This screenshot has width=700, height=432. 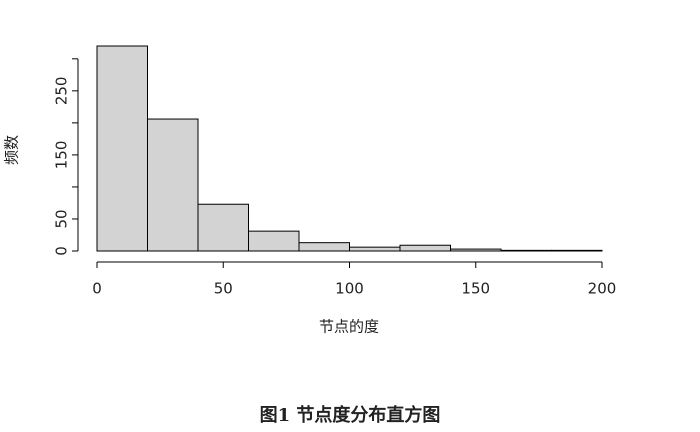 What do you see at coordinates (62, 155) in the screenshot?
I see `y-tick-label: 150` at bounding box center [62, 155].